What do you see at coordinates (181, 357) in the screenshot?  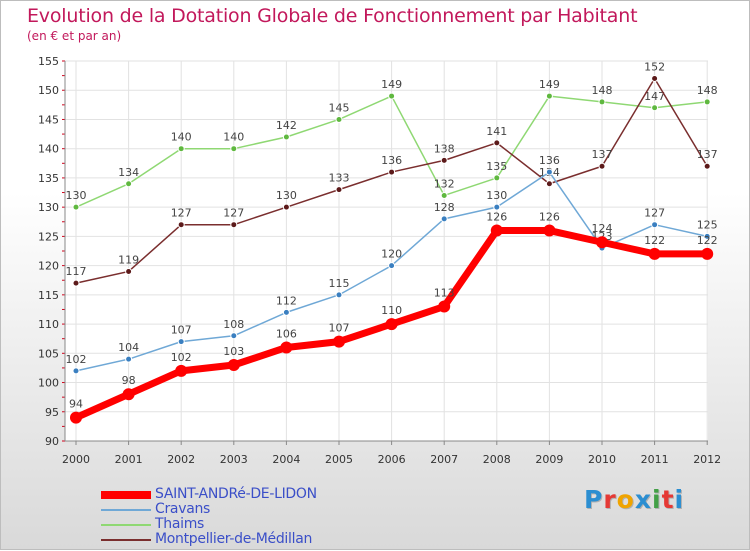 I see `data-label: 102` at bounding box center [181, 357].